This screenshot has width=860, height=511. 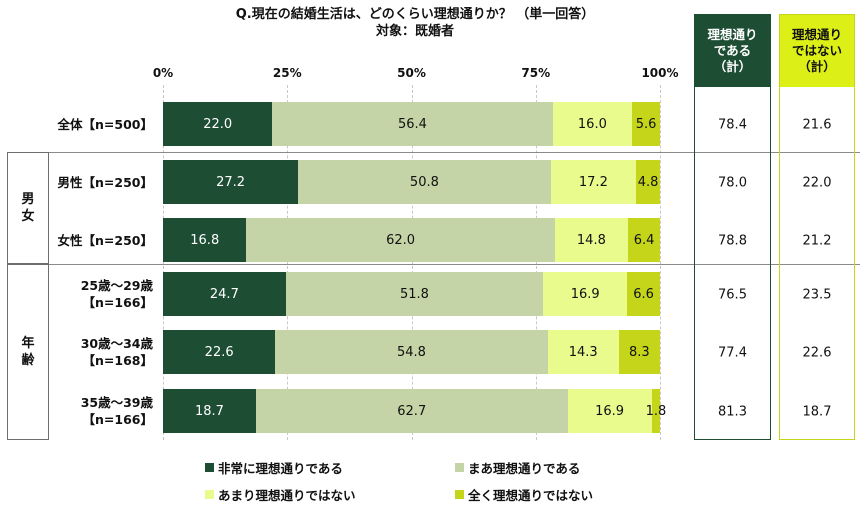 I want to click on total-column-header: 理想通り である （計）, so click(x=732, y=51).